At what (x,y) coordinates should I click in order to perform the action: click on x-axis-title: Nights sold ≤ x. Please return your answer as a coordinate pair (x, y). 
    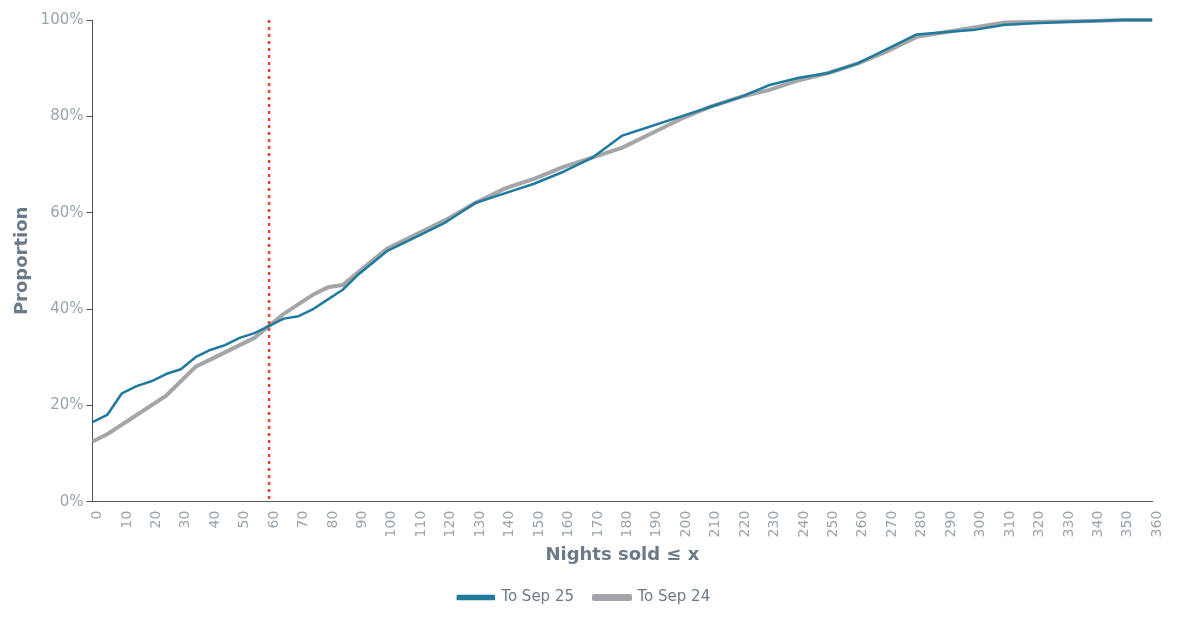
    Looking at the image, I should click on (622, 553).